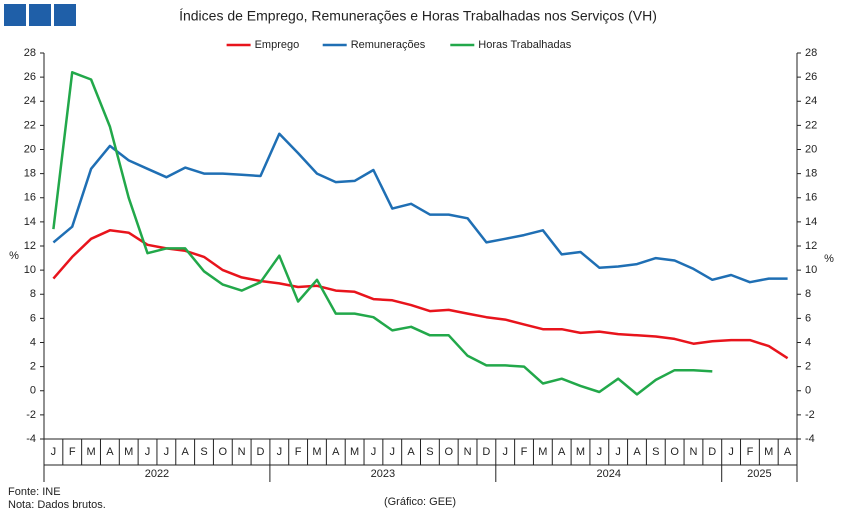 This screenshot has height=518, width=843. What do you see at coordinates (811, 198) in the screenshot?
I see `y2-tick-label: 16` at bounding box center [811, 198].